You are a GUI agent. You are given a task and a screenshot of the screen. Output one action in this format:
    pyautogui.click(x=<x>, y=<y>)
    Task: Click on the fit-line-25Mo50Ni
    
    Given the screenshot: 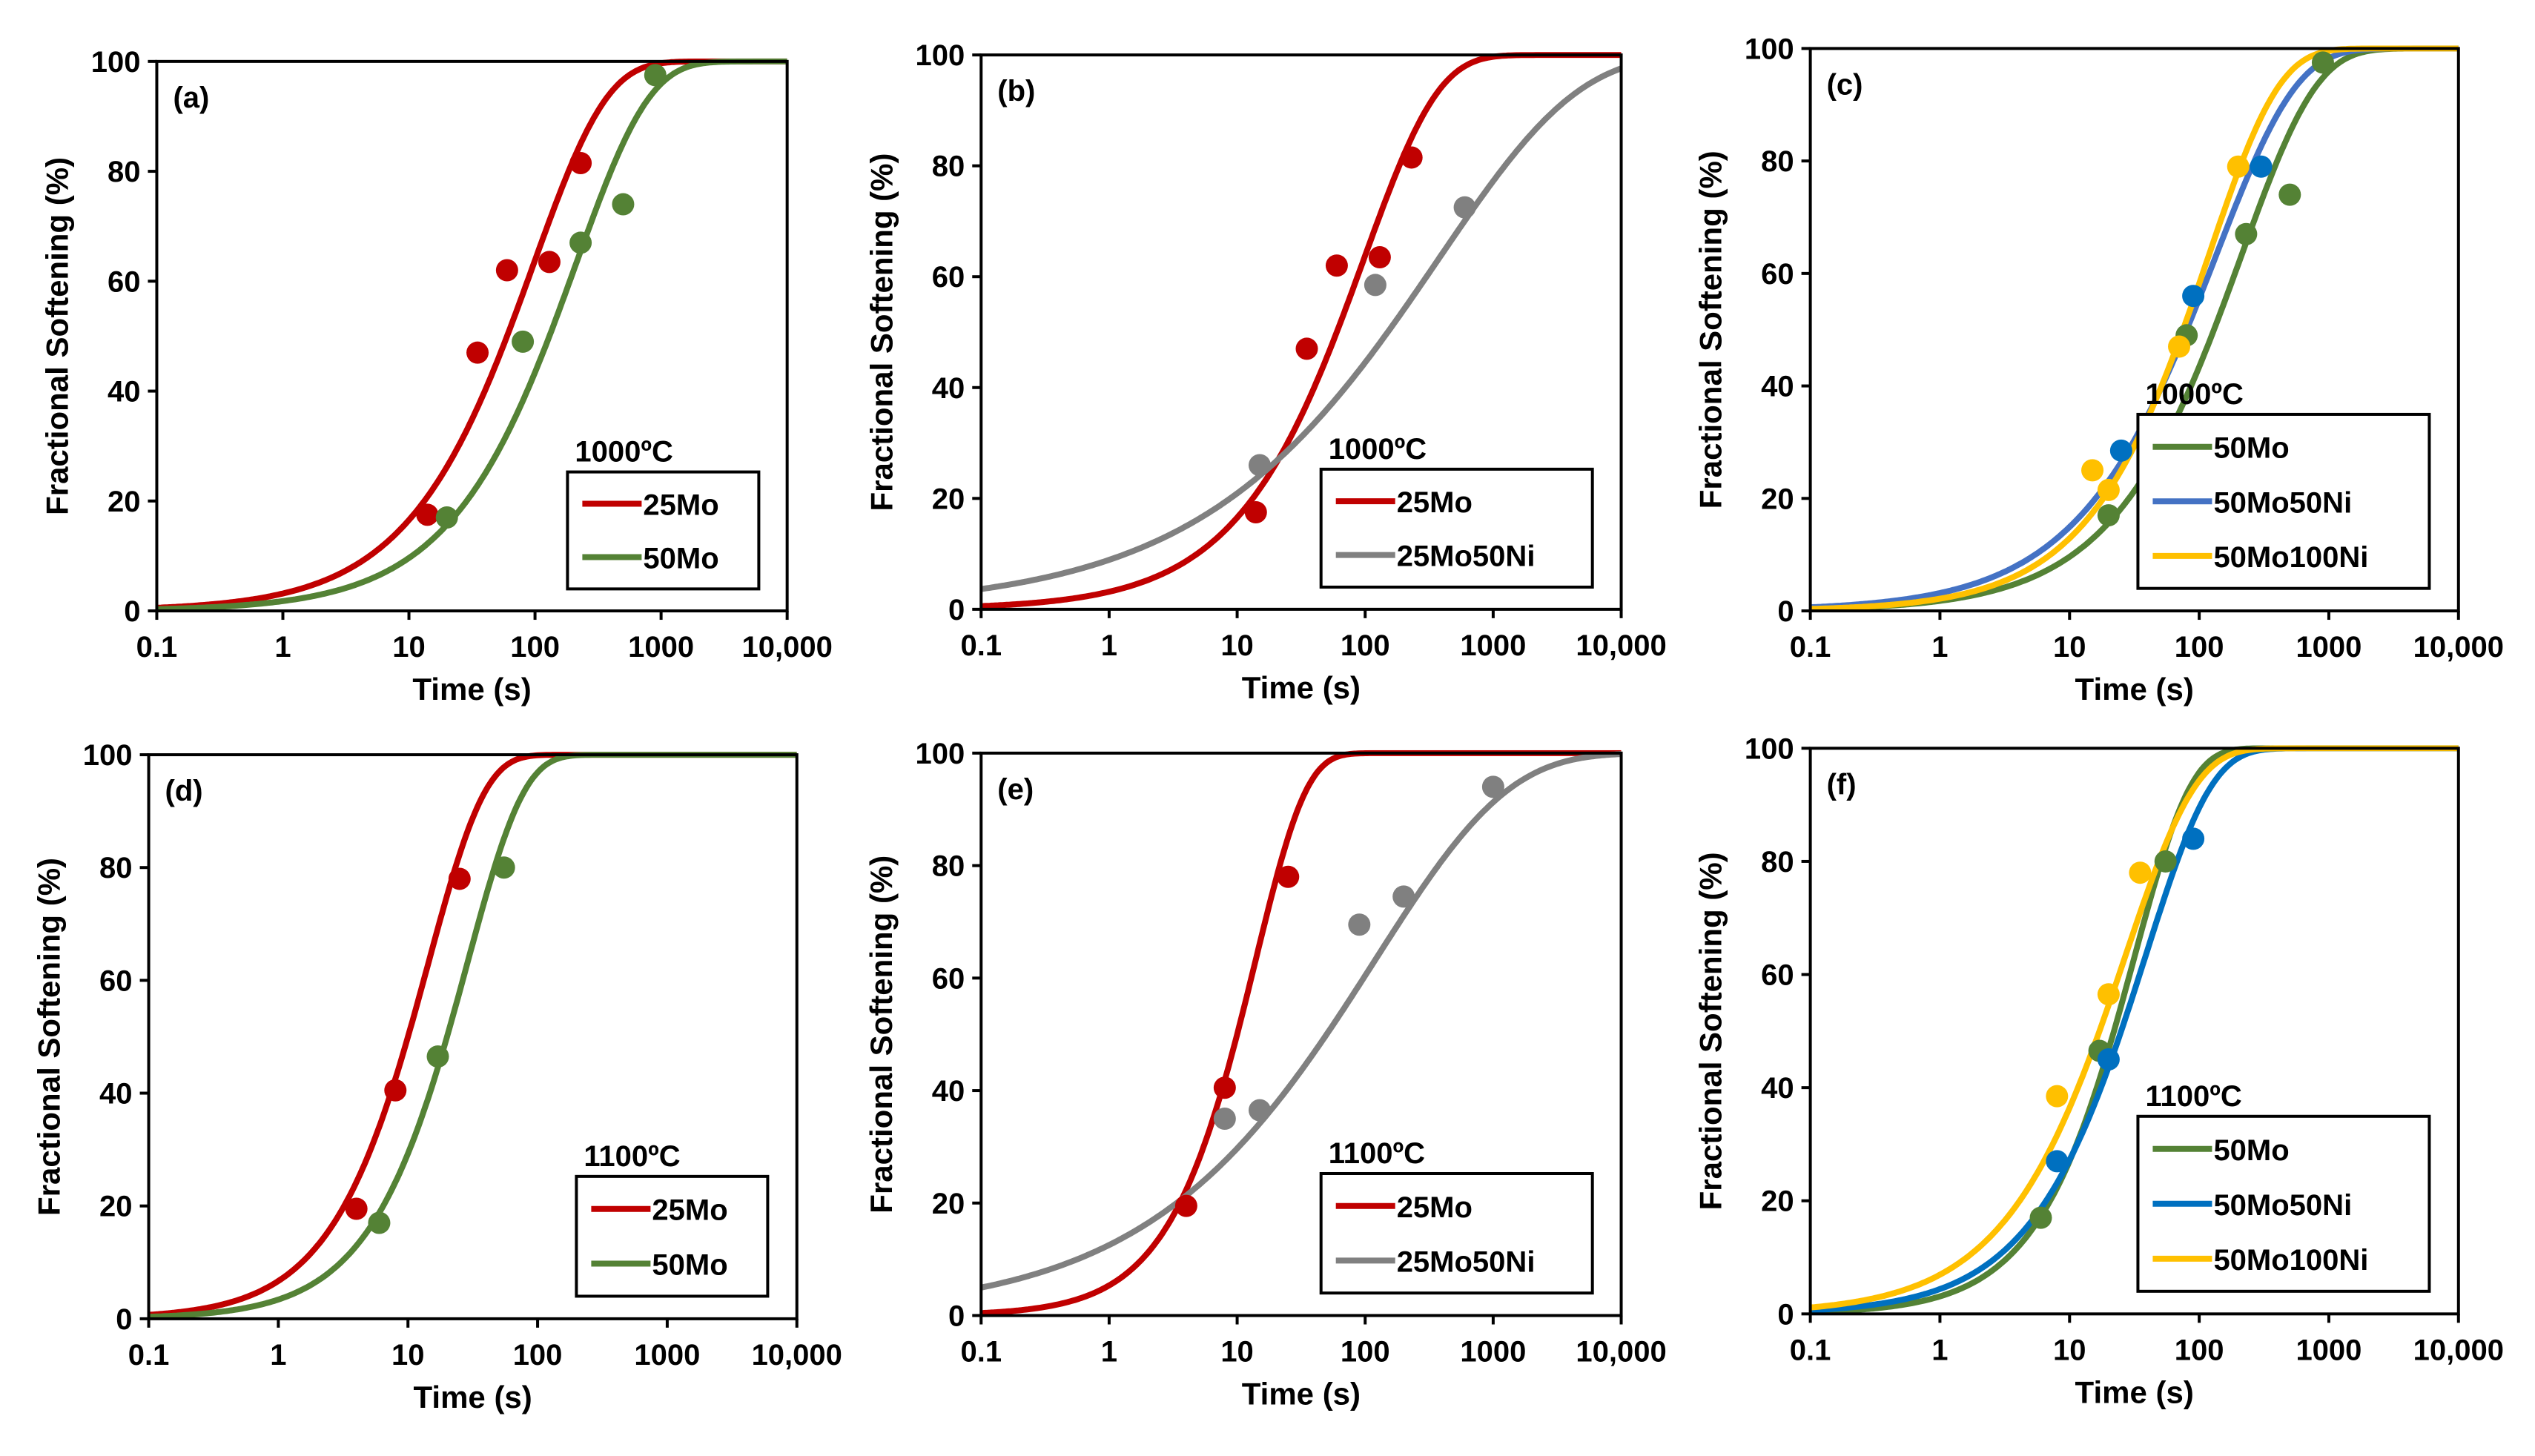 What is the action you would take?
    pyautogui.click(x=1301, y=1021)
    